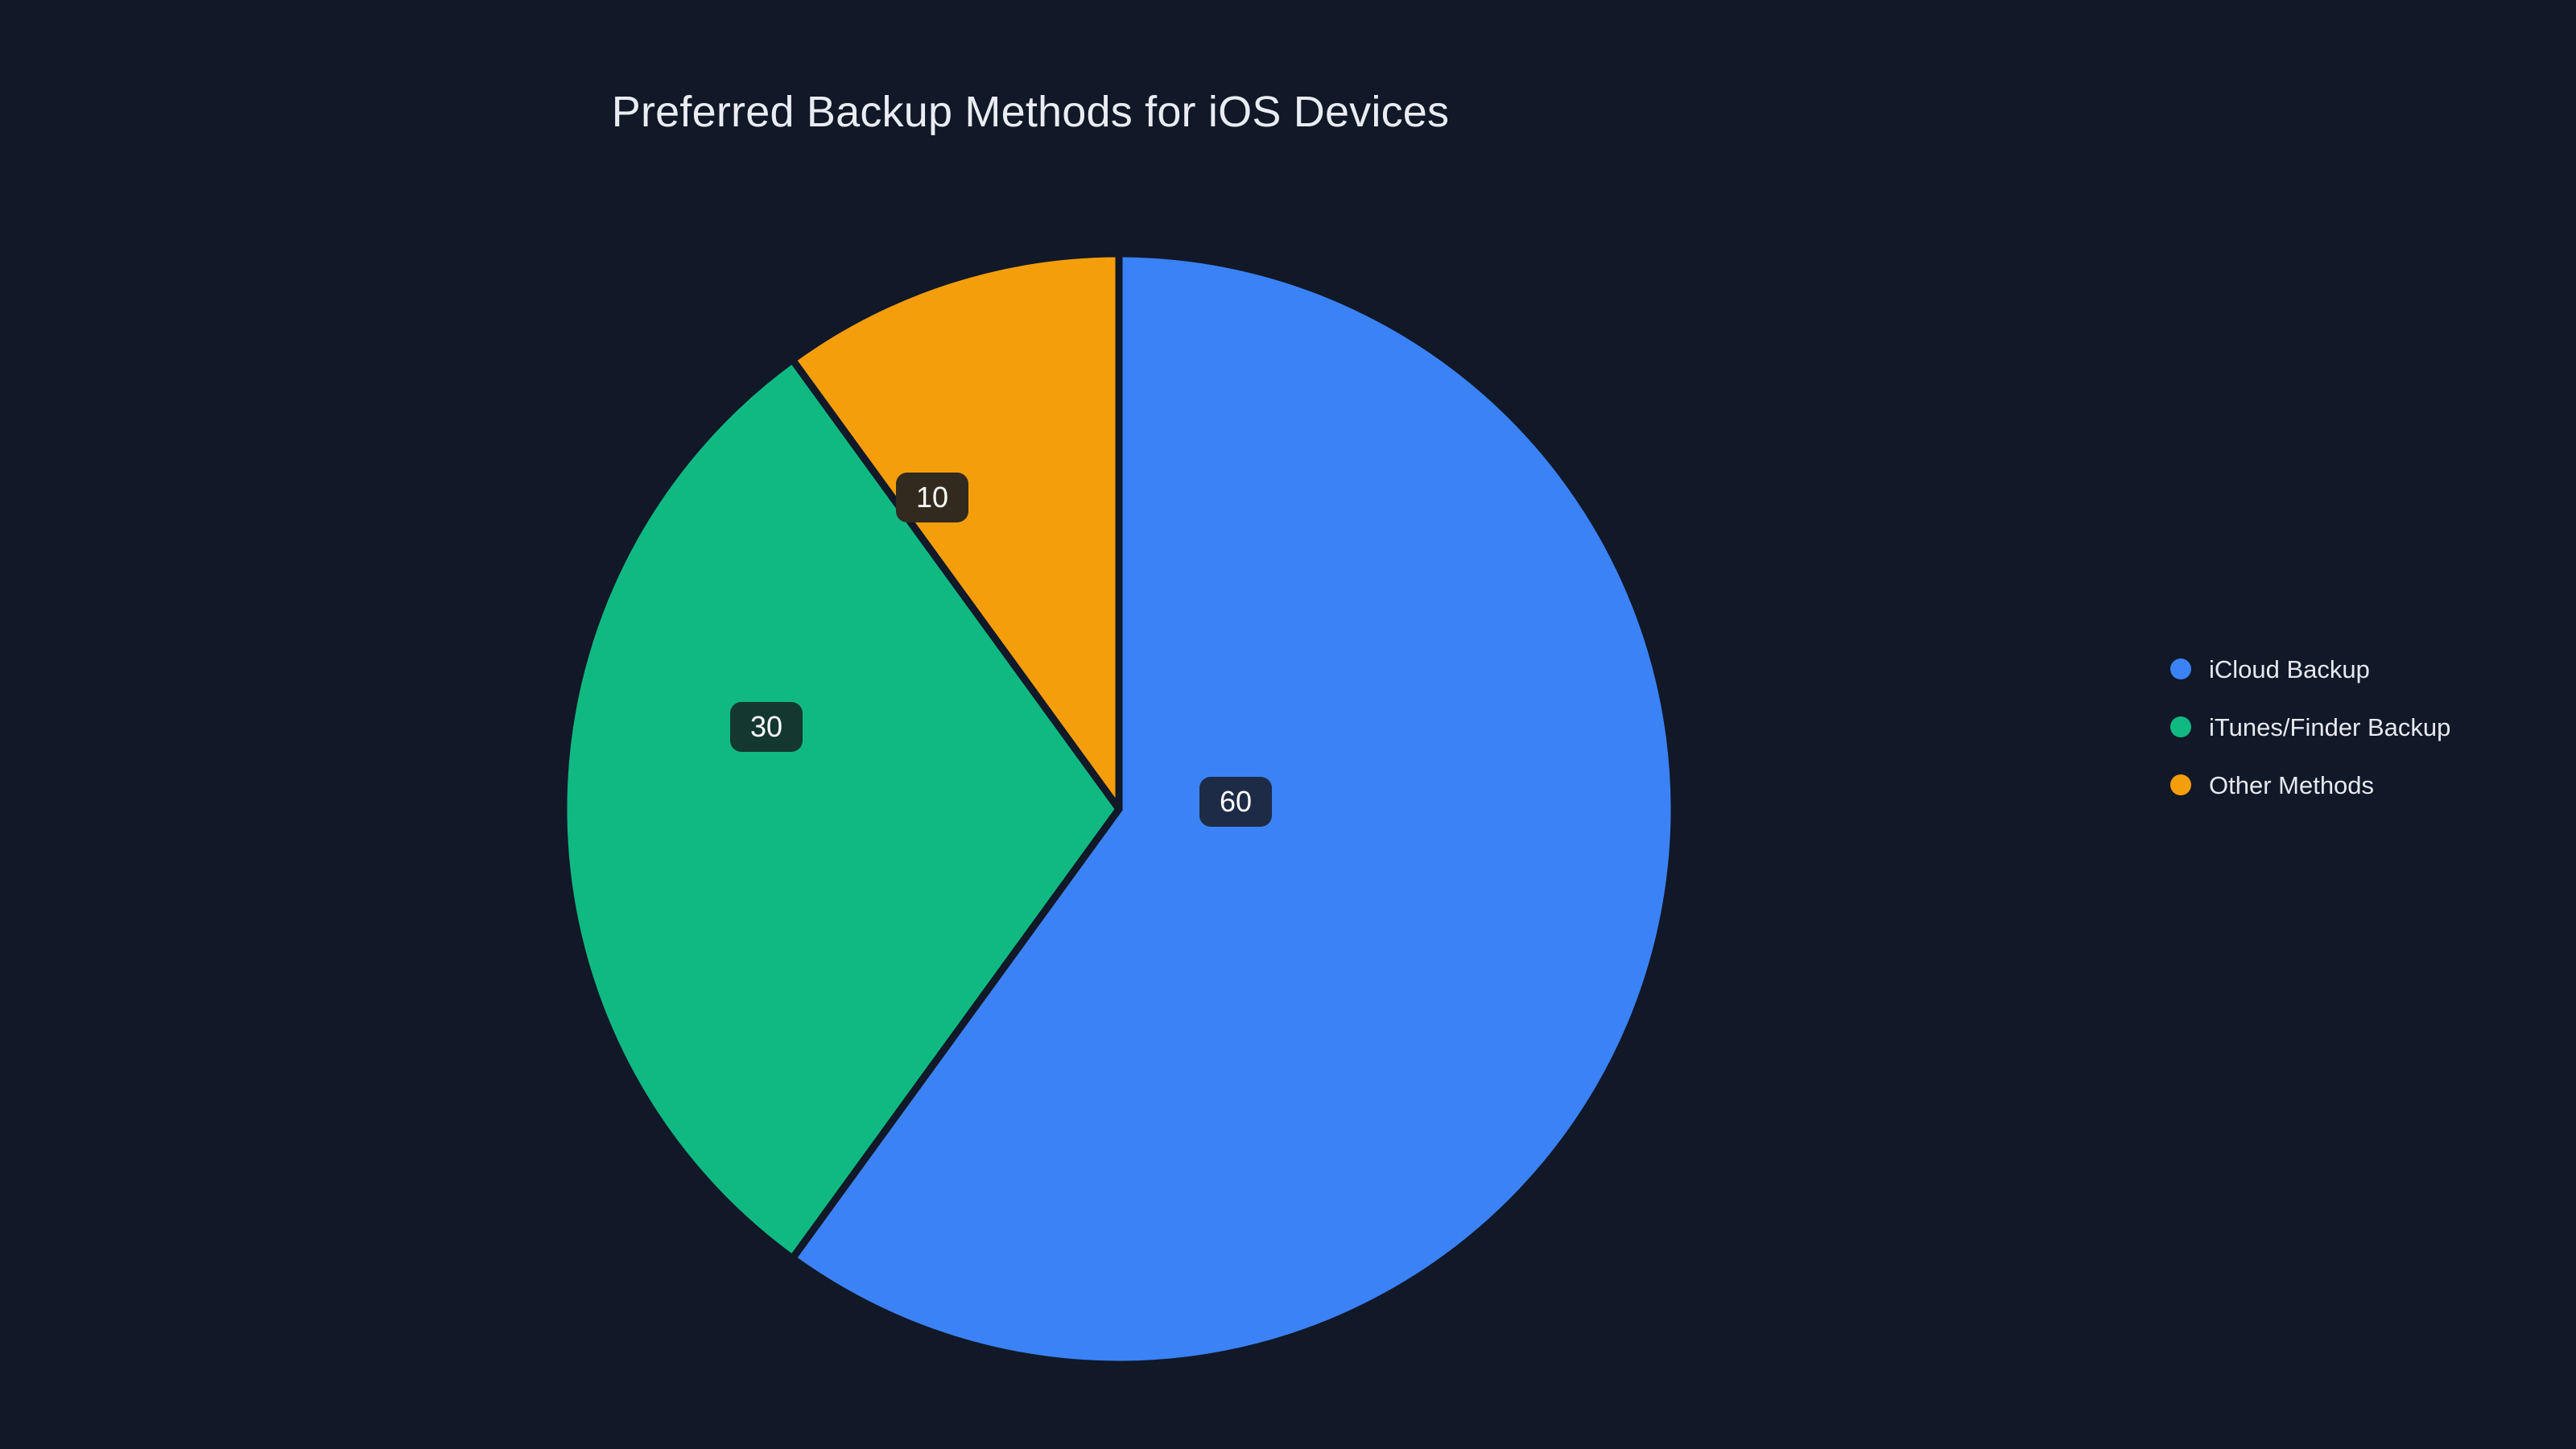 The height and width of the screenshot is (1449, 2576). I want to click on slice-value-label: 10, so click(932, 497).